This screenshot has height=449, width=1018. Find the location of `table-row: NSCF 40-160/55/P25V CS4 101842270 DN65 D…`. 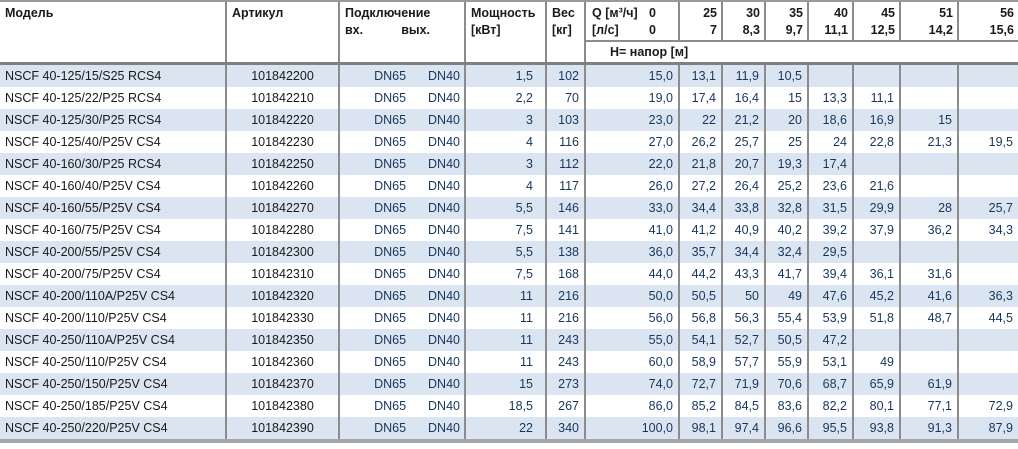

table-row: NSCF 40-160/55/P25V CS4 101842270 DN65 D… is located at coordinates (509, 208).